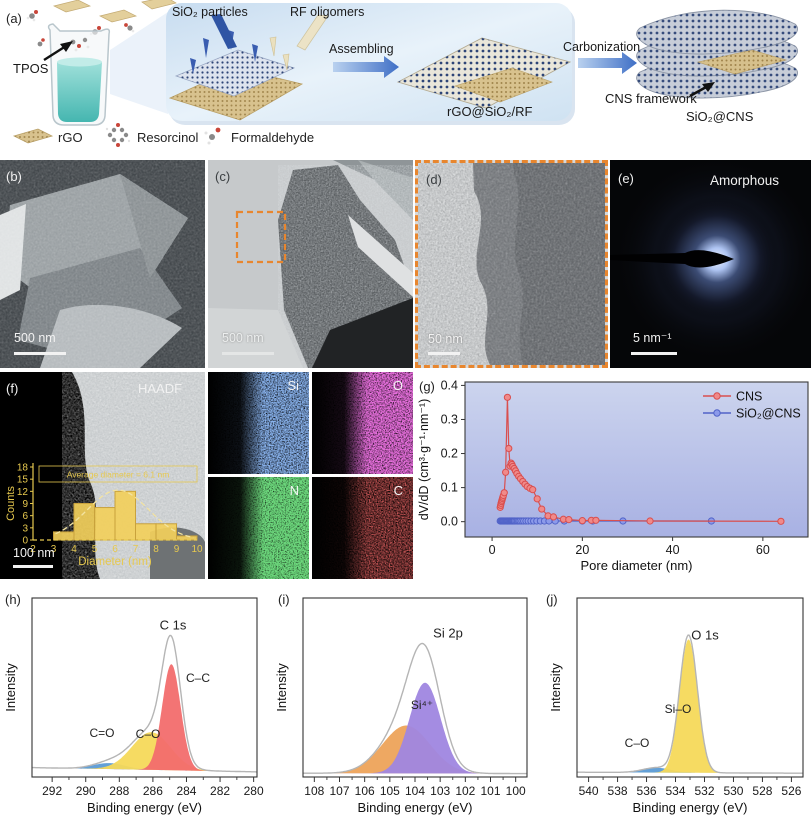 This screenshot has width=811, height=815. Describe the element at coordinates (139, 63) in the screenshot. I see `callout-shape` at that location.